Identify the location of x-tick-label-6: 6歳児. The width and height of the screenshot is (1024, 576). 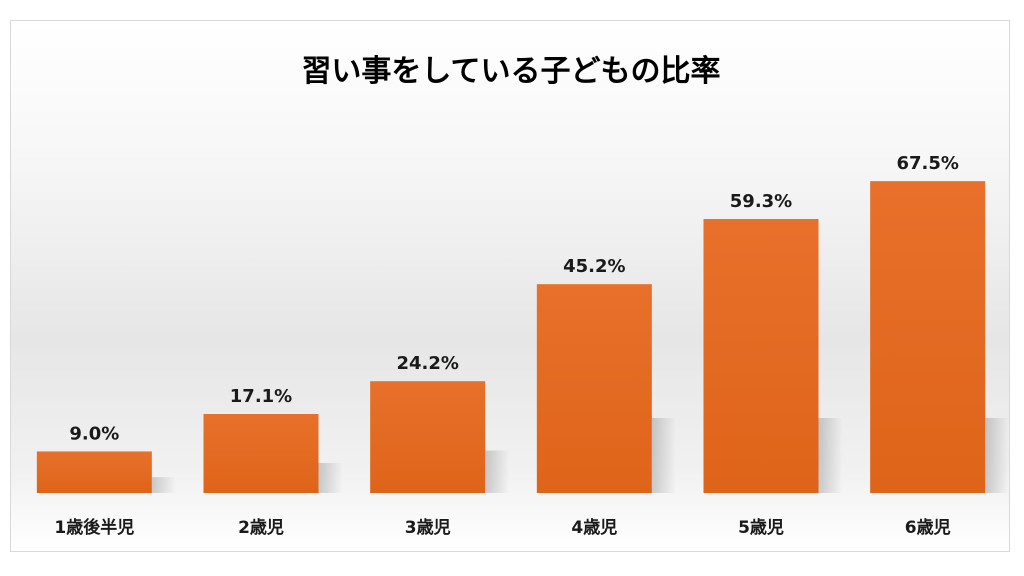
(928, 527).